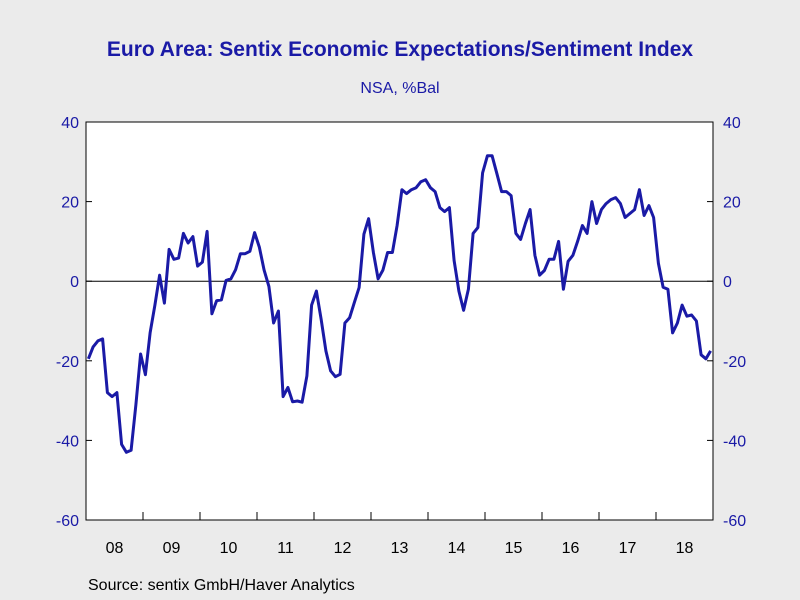  Describe the element at coordinates (67, 521) in the screenshot. I see `y-tick-label-left: -60` at that location.